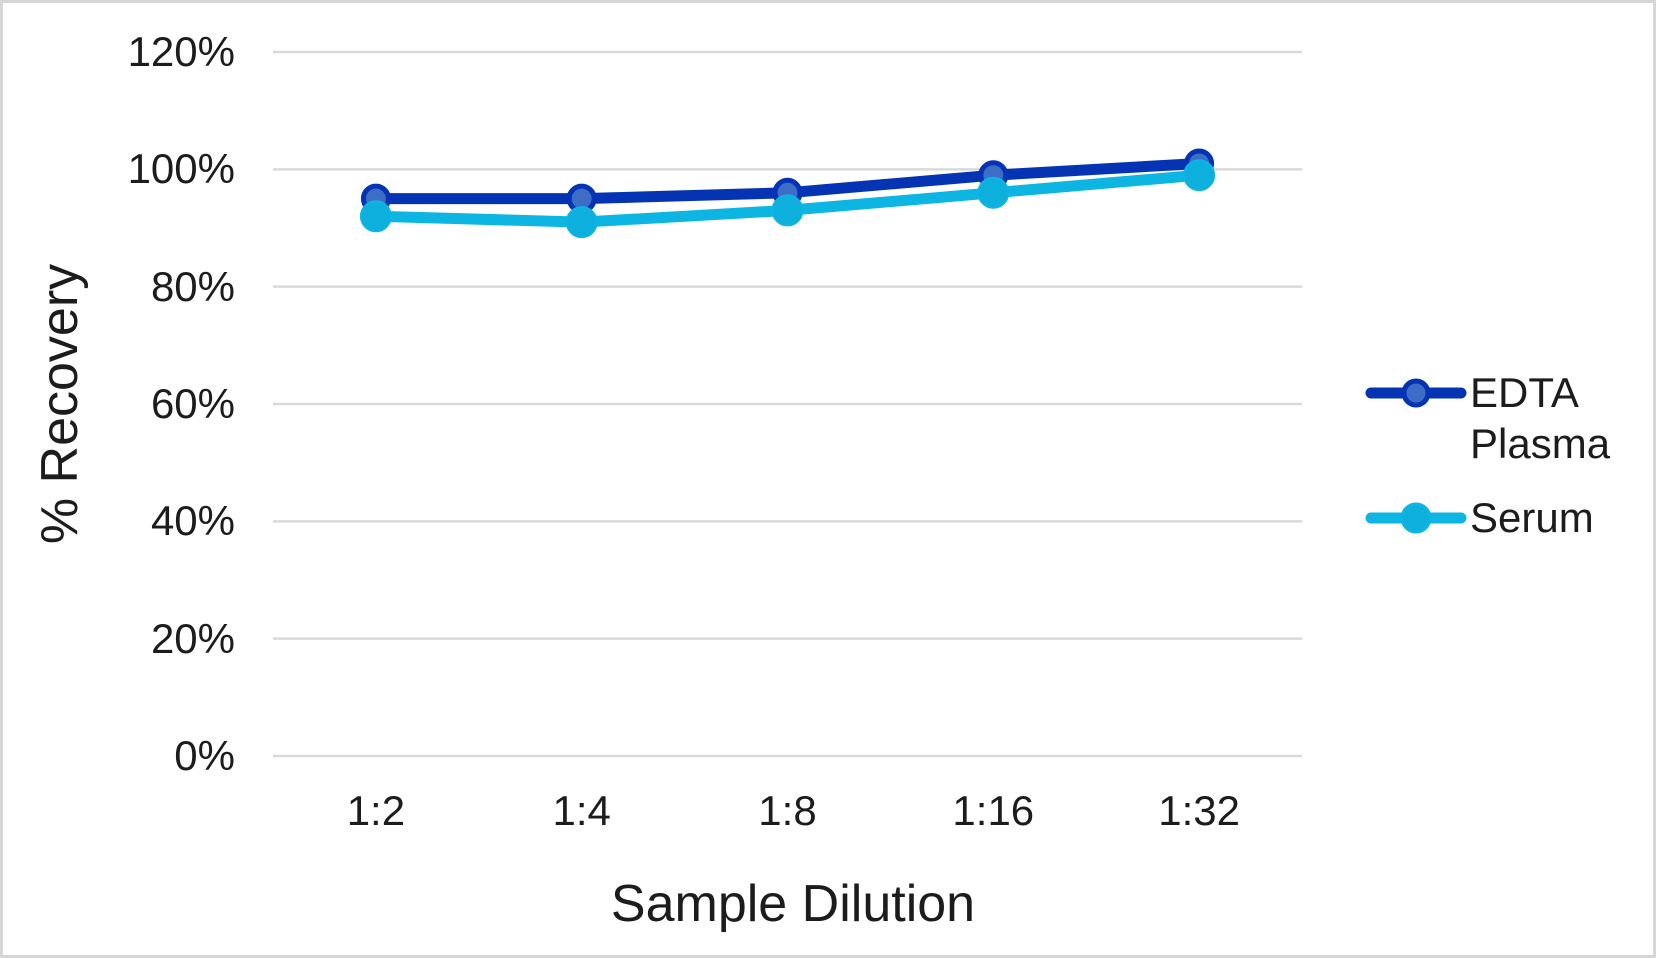  I want to click on series-markers, so click(787, 193).